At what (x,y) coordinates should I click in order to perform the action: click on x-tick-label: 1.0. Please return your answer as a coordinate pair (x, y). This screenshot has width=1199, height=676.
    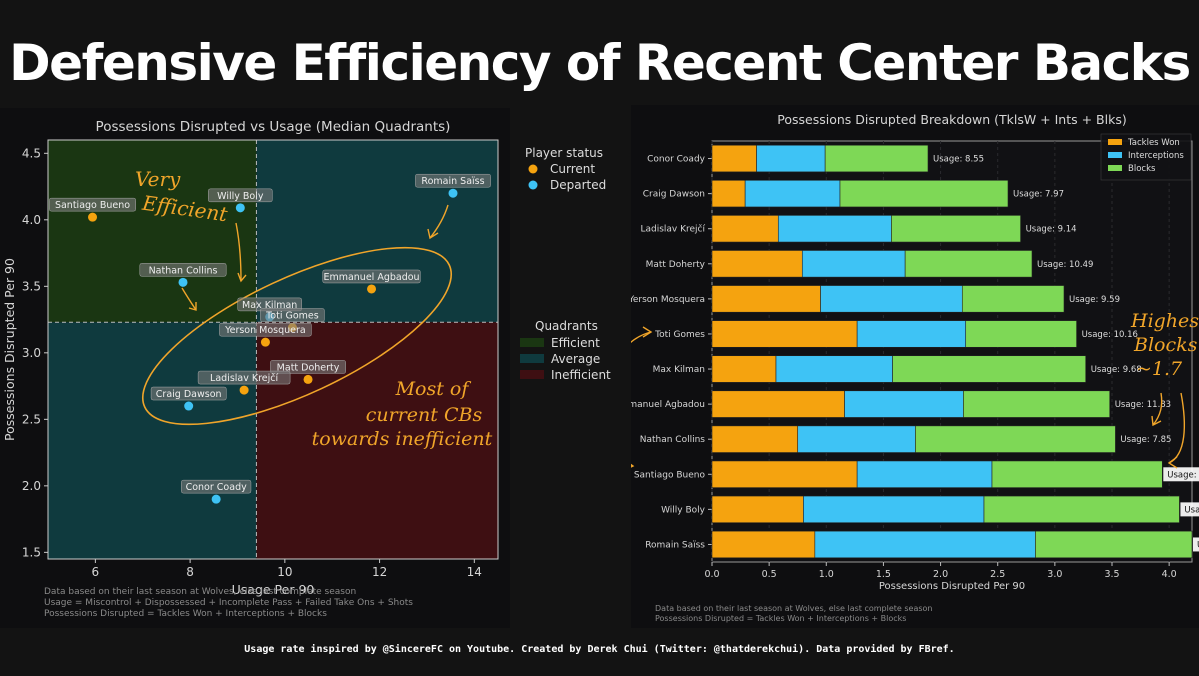
    Looking at the image, I should click on (826, 574).